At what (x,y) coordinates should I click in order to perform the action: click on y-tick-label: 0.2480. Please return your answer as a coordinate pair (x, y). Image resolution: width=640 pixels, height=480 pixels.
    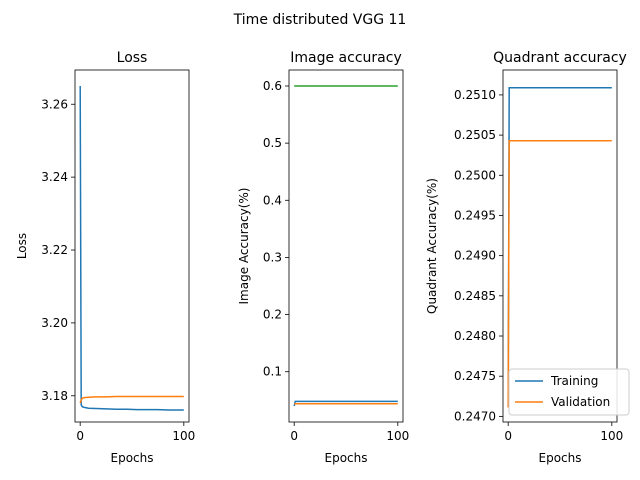
    Looking at the image, I should click on (475, 336).